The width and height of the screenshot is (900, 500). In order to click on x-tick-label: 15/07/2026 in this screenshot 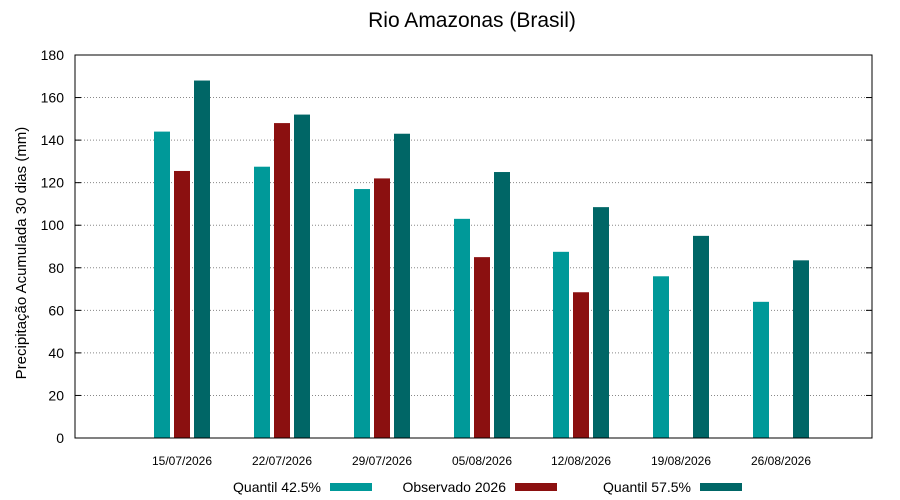, I will do `click(182, 461)`.